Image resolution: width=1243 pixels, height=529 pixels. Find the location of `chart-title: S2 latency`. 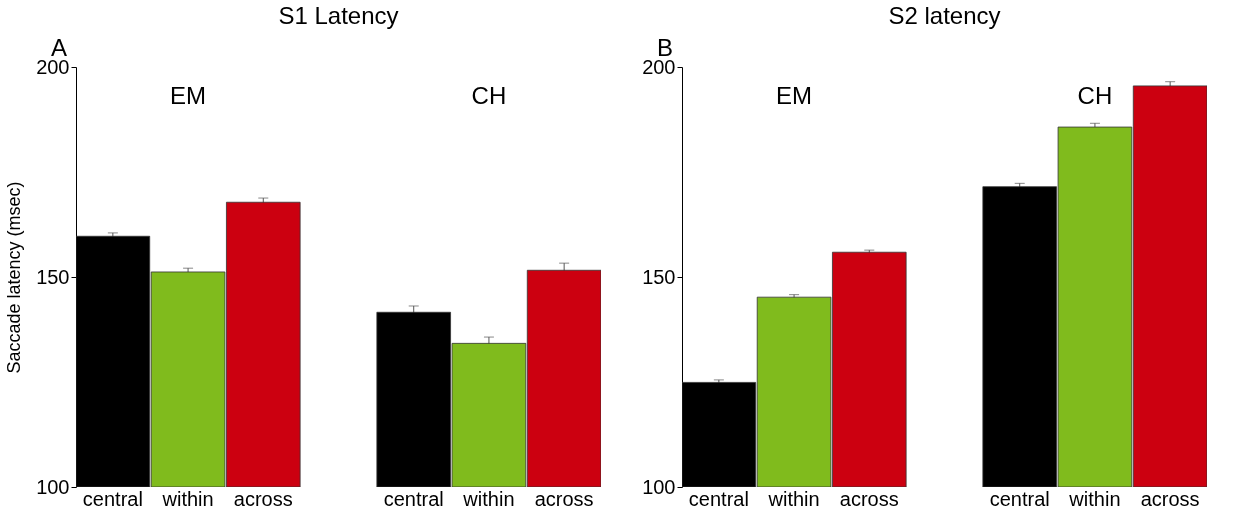

chart-title: S2 latency is located at coordinates (944, 15).